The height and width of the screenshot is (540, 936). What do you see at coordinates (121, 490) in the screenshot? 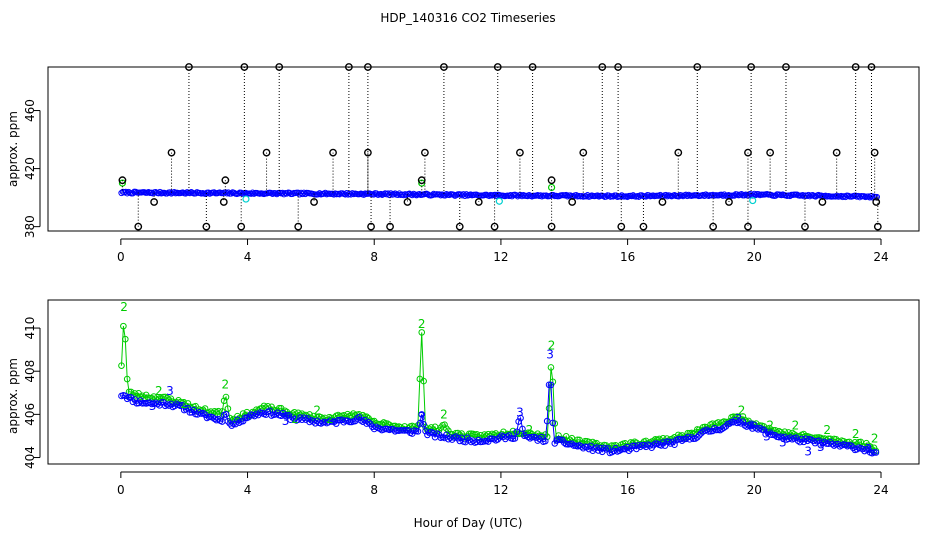
I see `bottom-x-tick-label: 0` at bounding box center [121, 490].